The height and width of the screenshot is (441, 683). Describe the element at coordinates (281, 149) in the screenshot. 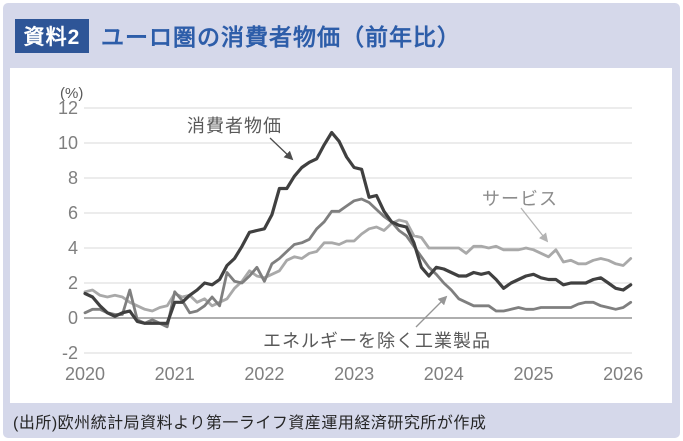

I see `cpi-annotation-arrow` at that location.